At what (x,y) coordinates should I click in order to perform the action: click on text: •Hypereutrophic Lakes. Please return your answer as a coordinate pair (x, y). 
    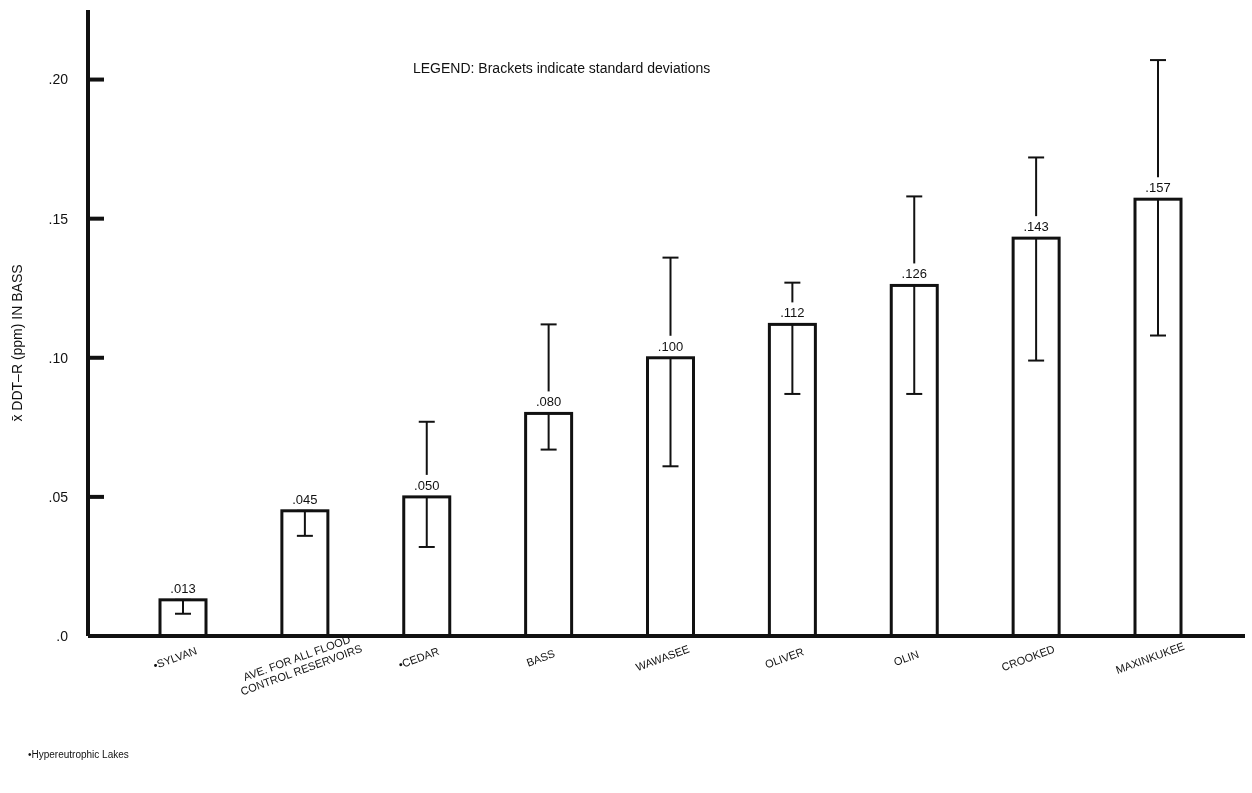
    Looking at the image, I should click on (78, 754).